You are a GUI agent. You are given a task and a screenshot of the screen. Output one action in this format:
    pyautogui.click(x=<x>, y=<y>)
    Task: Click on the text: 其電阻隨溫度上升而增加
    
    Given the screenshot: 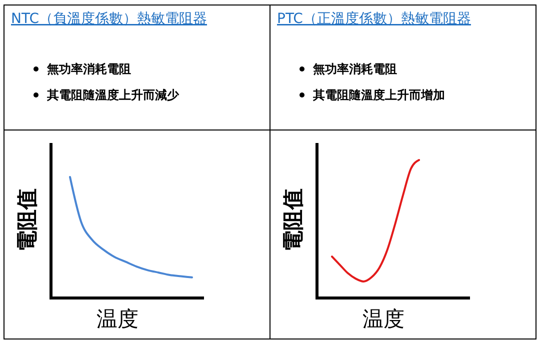 What is the action you would take?
    pyautogui.click(x=378, y=95)
    